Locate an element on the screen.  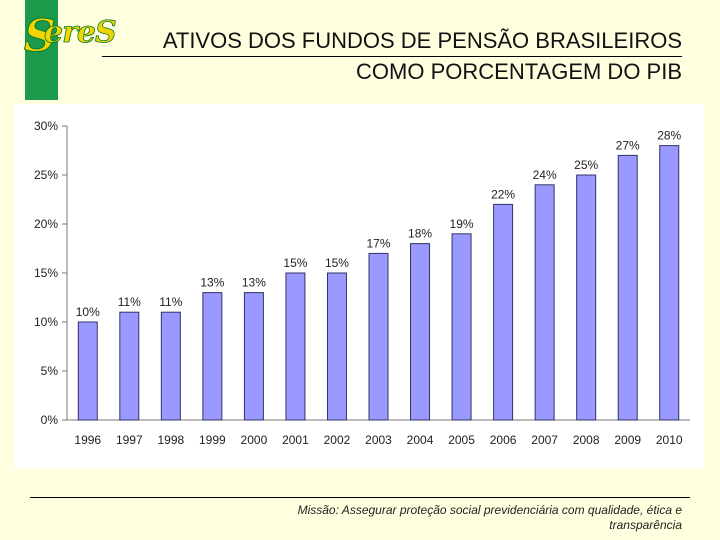
logo-initial: S is located at coordinates (40, 36).